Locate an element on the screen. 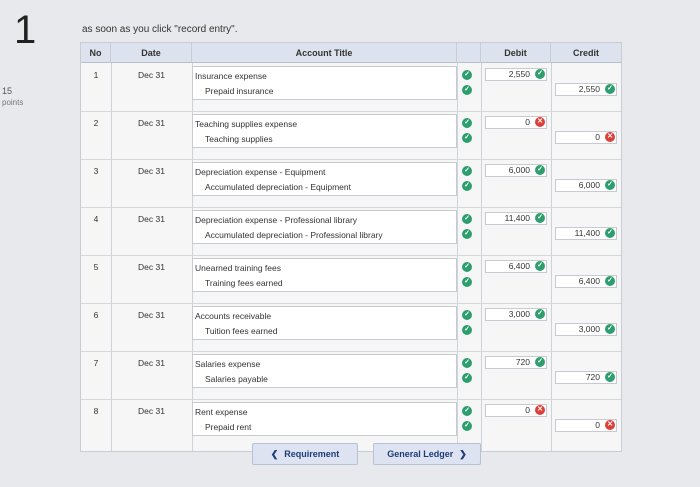 This screenshot has height=487, width=700. account-title-box: Insurance expense Prepaid insurance is located at coordinates (324, 83).